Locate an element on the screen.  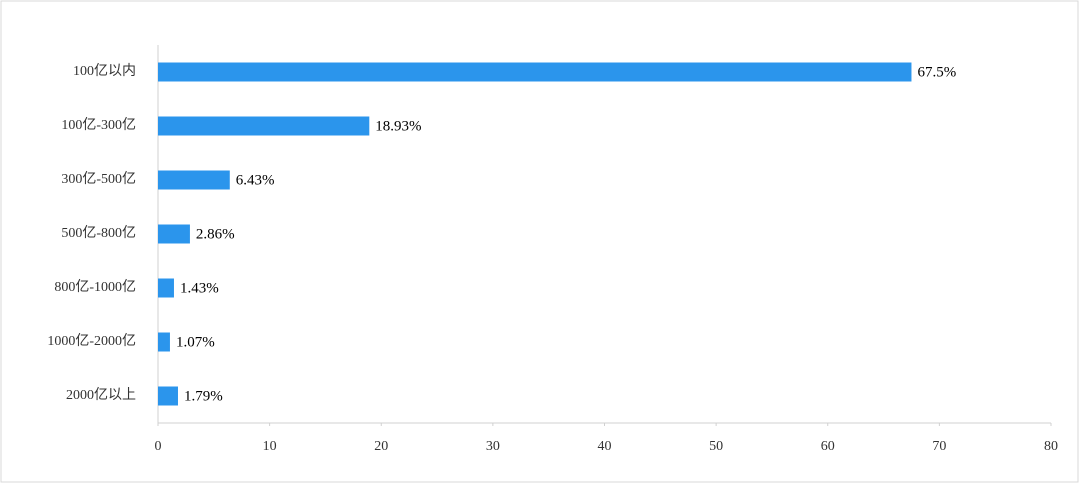
value-label: 6.43% is located at coordinates (255, 180).